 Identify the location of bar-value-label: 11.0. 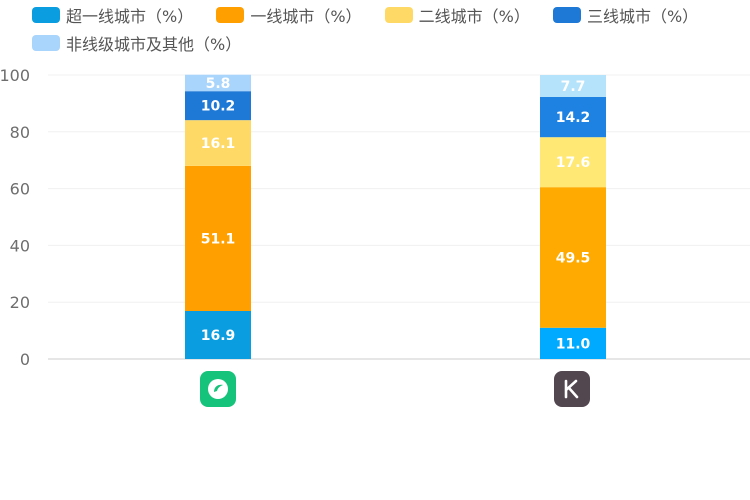
(573, 344).